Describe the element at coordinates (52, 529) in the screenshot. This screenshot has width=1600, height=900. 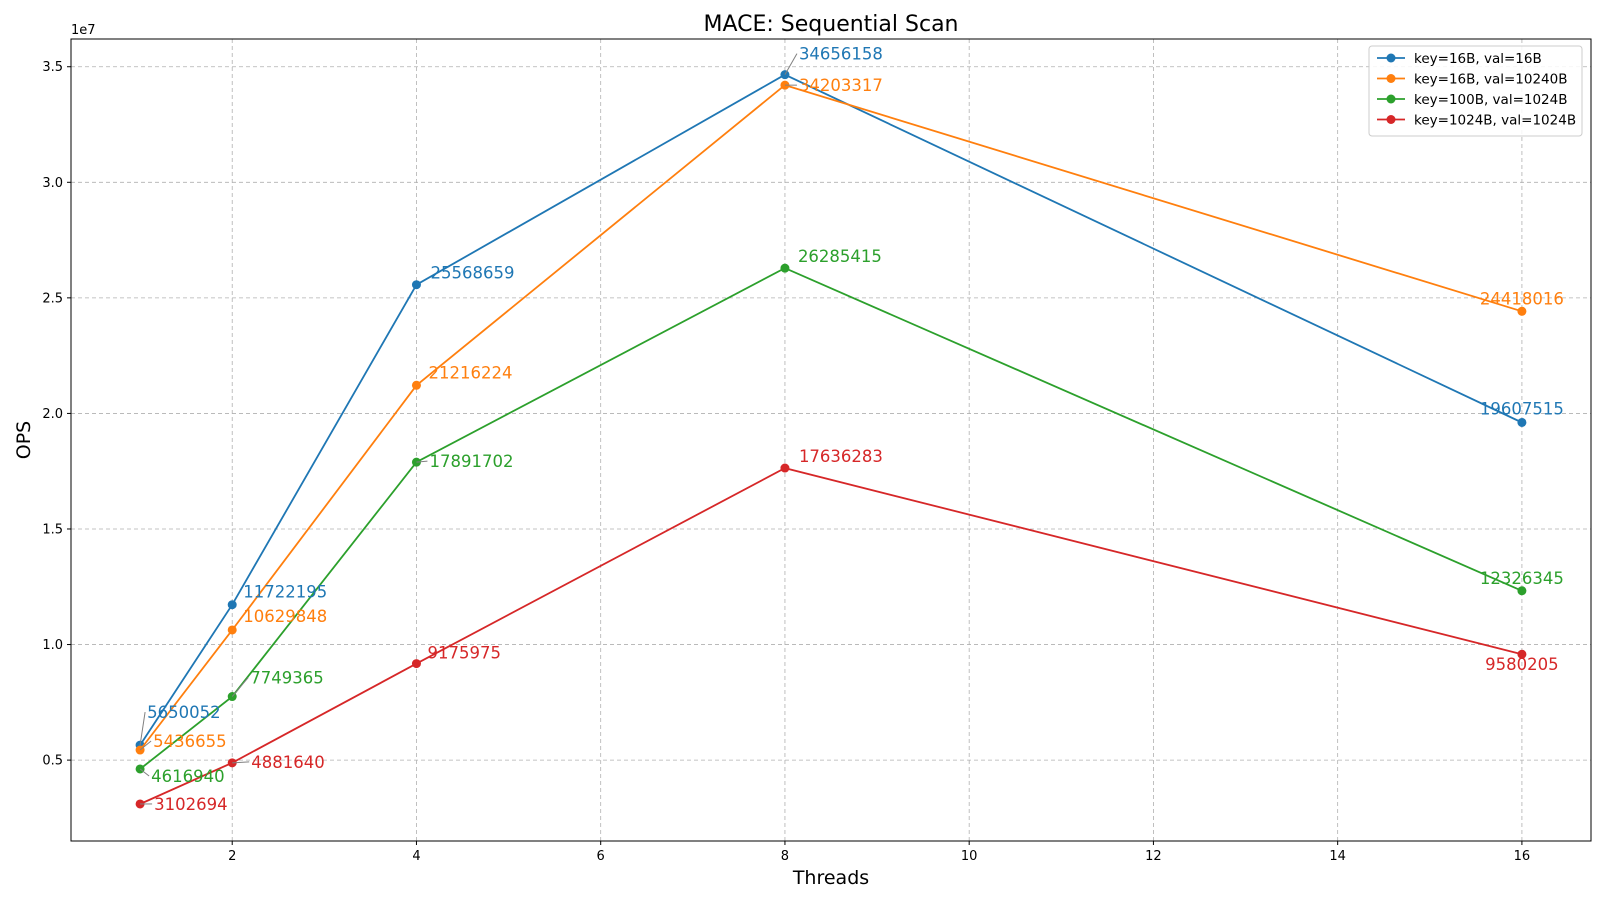
I see `y-tick-label: 1.5` at that location.